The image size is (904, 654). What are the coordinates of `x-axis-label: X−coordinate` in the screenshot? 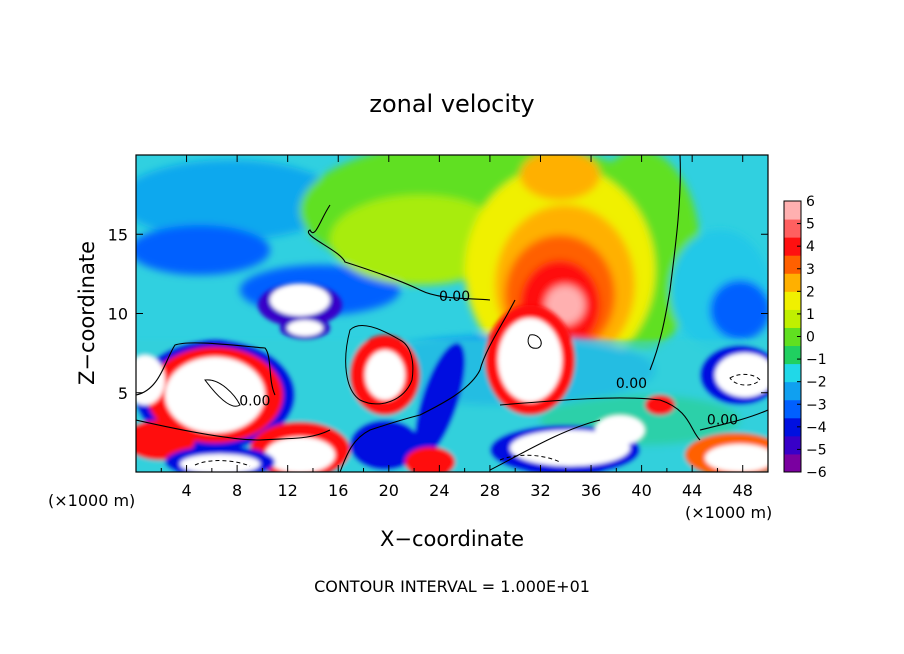 It's located at (452, 539).